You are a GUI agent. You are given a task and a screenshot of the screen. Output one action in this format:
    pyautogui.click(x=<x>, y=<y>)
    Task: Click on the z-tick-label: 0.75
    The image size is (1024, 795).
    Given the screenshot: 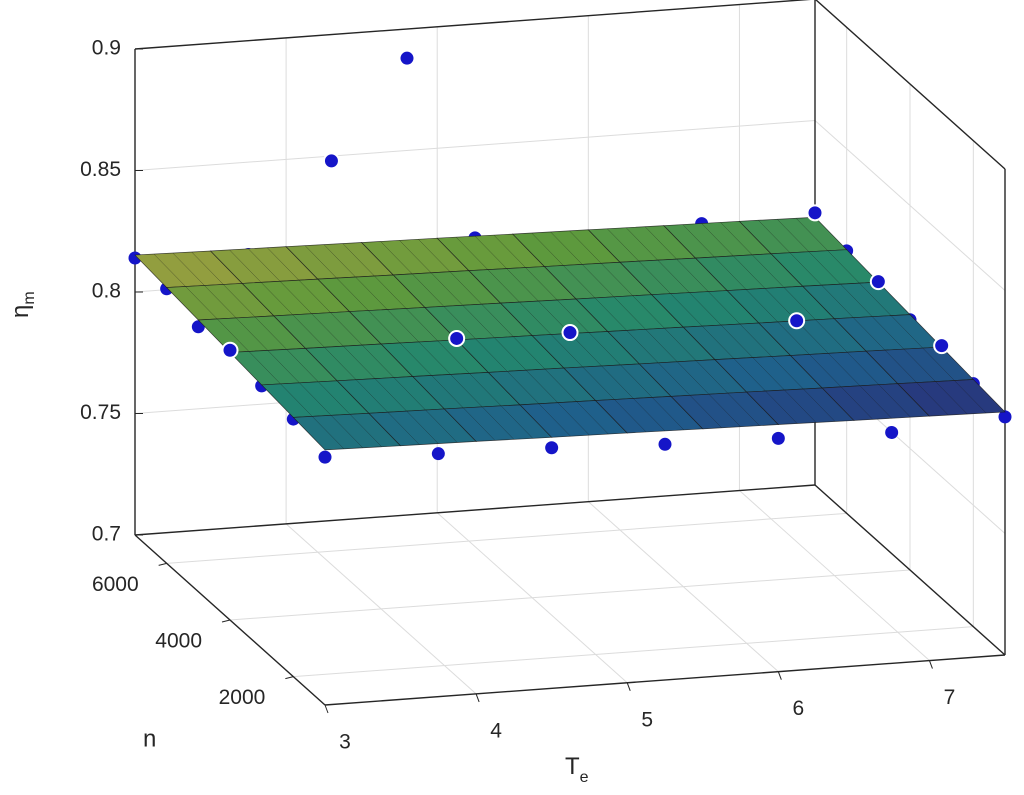 What is the action you would take?
    pyautogui.click(x=100, y=412)
    